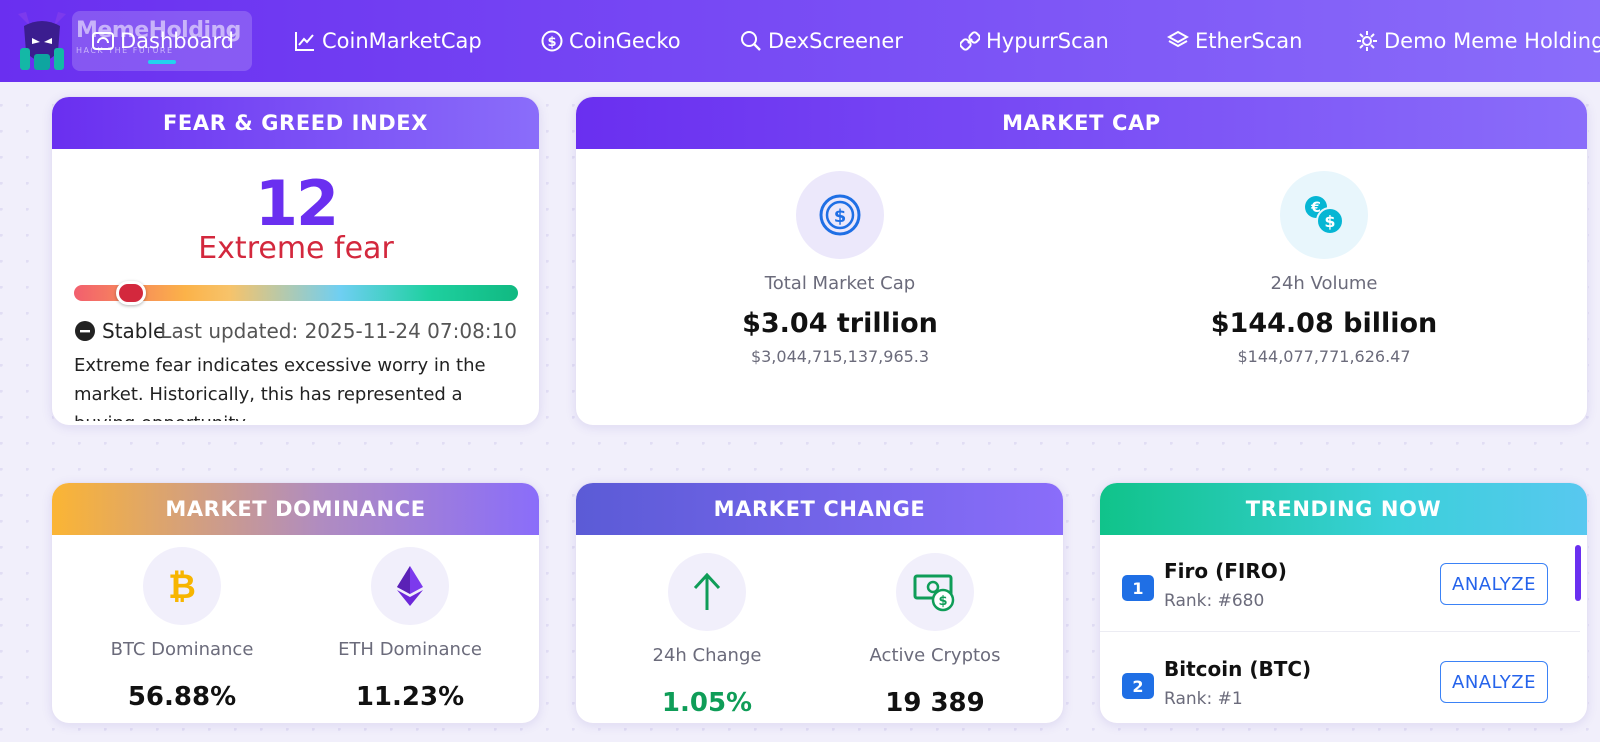 The image size is (1600, 742). I want to click on change-24h: 24h Change 1.05%, so click(707, 635).